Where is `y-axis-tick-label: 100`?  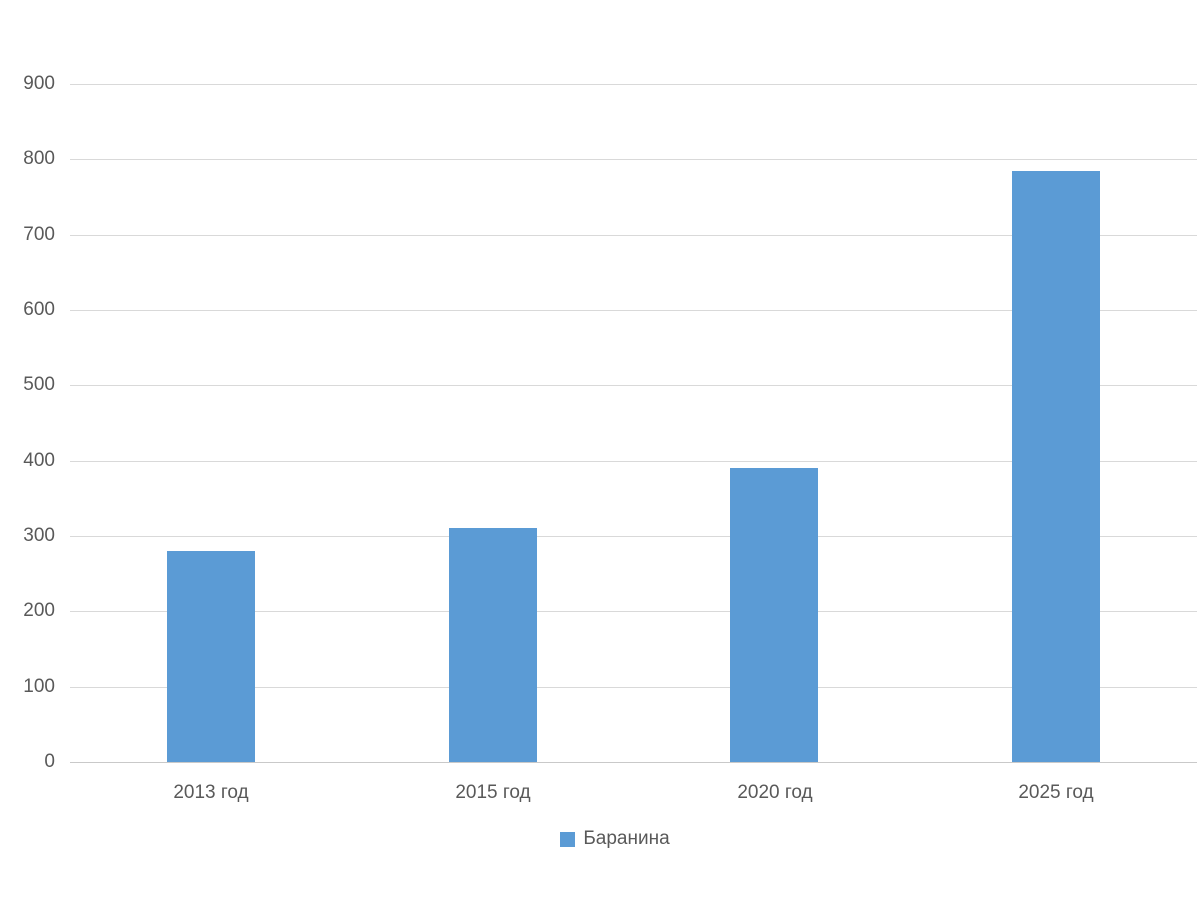
y-axis-tick-label: 100 is located at coordinates (39, 686).